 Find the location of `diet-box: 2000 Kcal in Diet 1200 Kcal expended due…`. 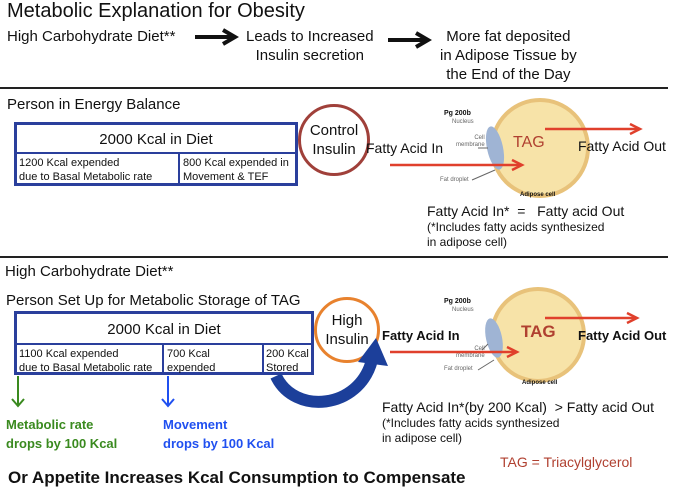

diet-box: 2000 Kcal in Diet 1200 Kcal expended due… is located at coordinates (156, 154).